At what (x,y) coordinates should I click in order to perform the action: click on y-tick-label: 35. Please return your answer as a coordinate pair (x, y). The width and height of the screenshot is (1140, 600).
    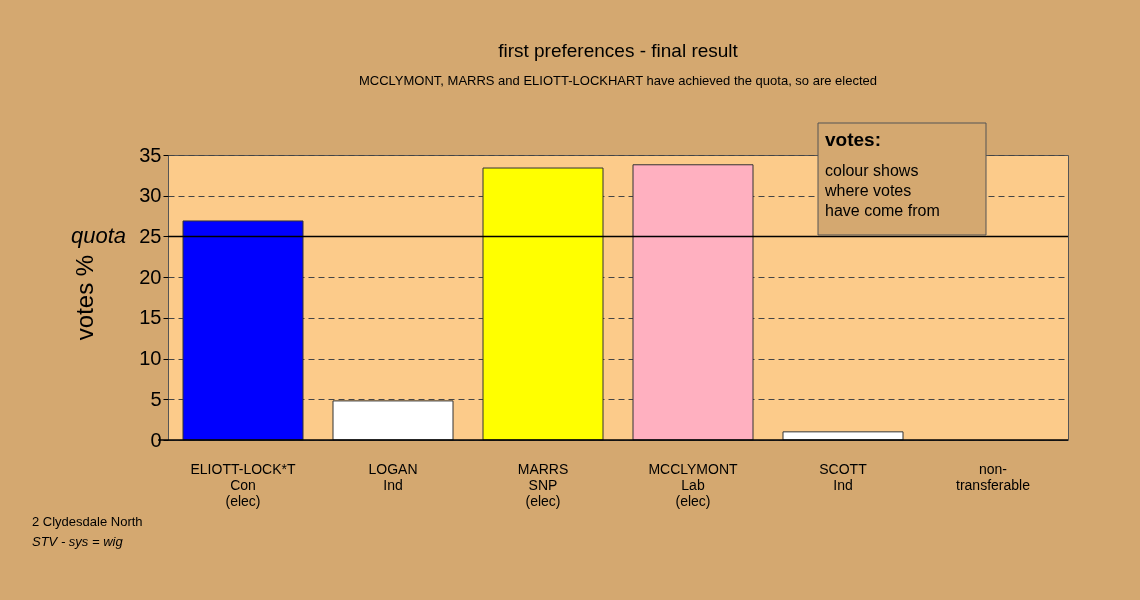
    Looking at the image, I should click on (150, 154).